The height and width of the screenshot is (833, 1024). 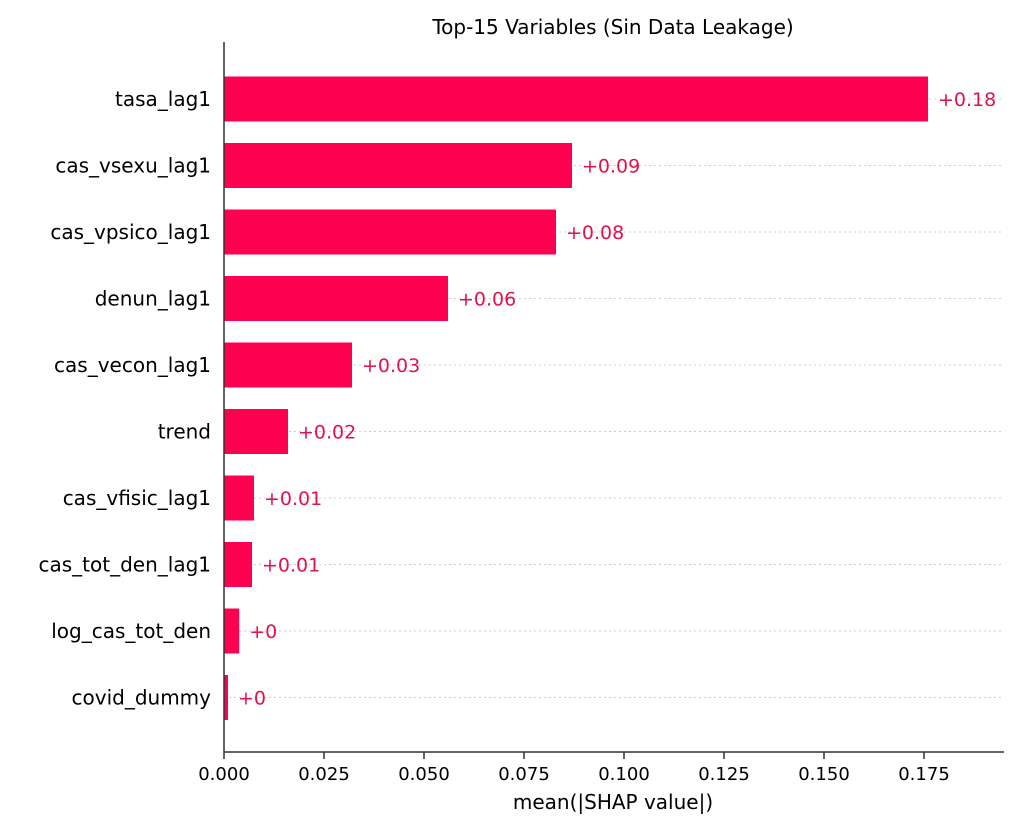 What do you see at coordinates (524, 774) in the screenshot?
I see `x-tick-label: 0.075` at bounding box center [524, 774].